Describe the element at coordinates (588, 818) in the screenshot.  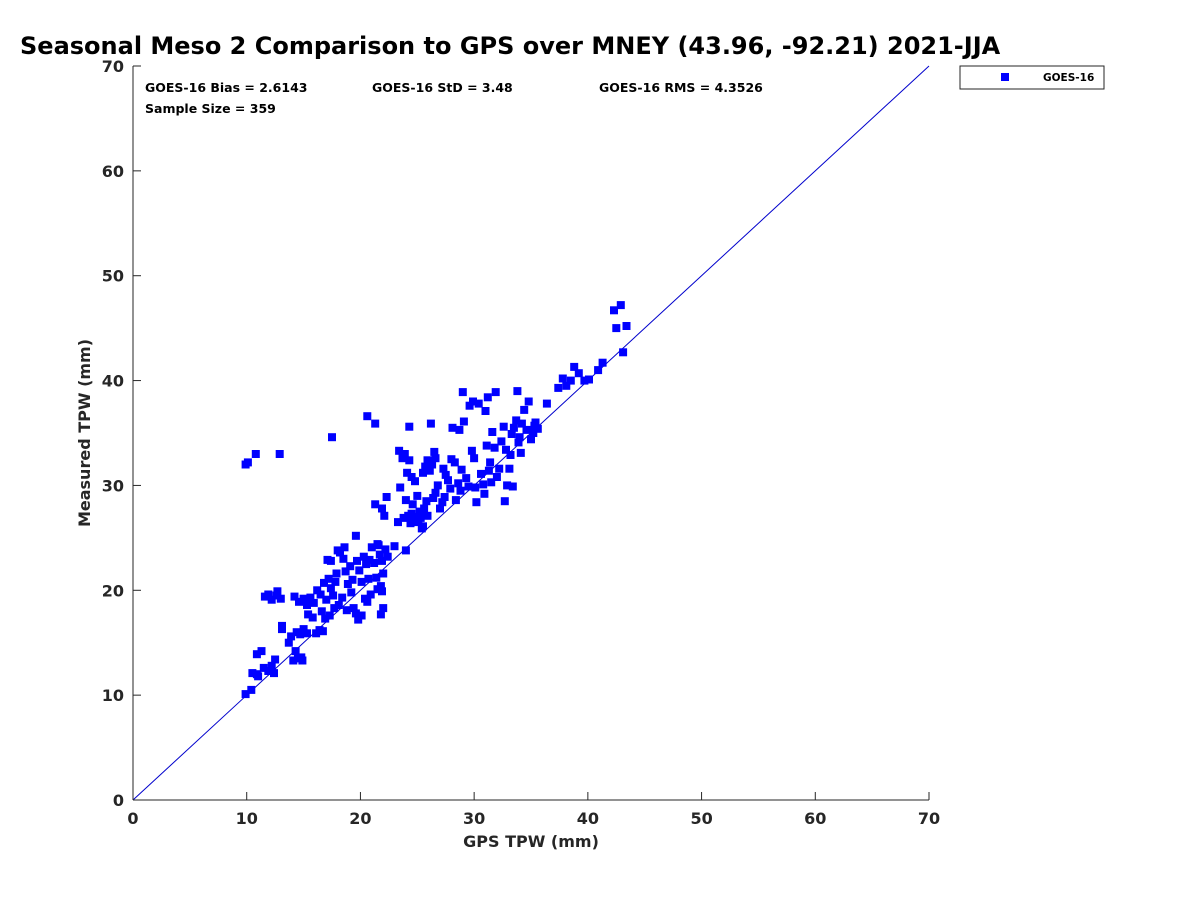
I see `x-tick-label: 40` at that location.